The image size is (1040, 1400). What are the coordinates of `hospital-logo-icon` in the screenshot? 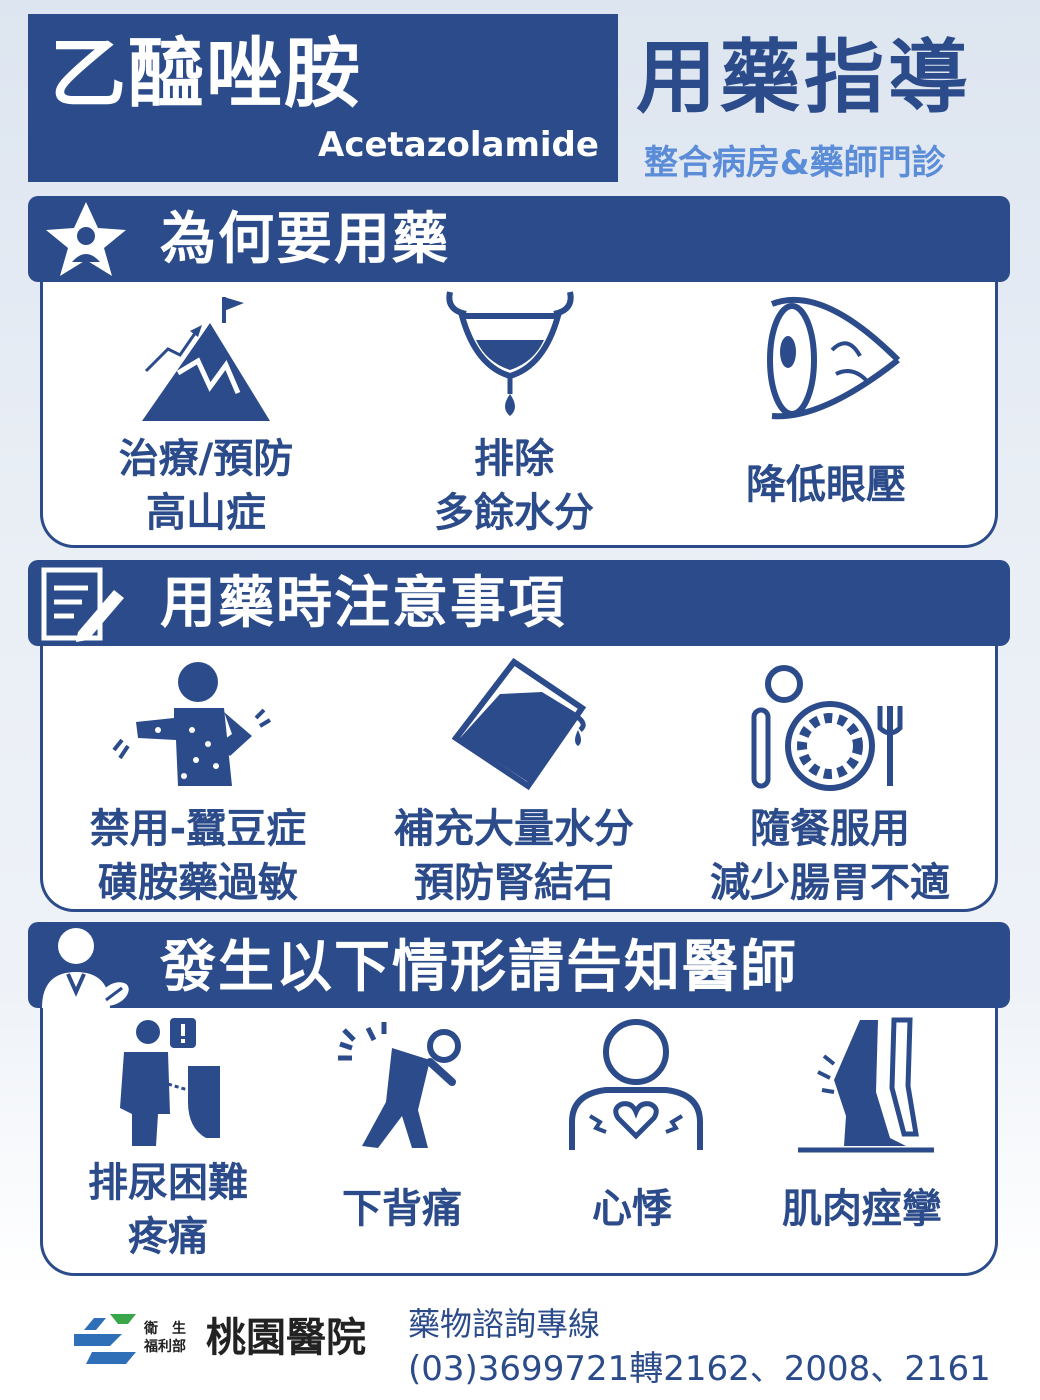 It's located at (105, 1339).